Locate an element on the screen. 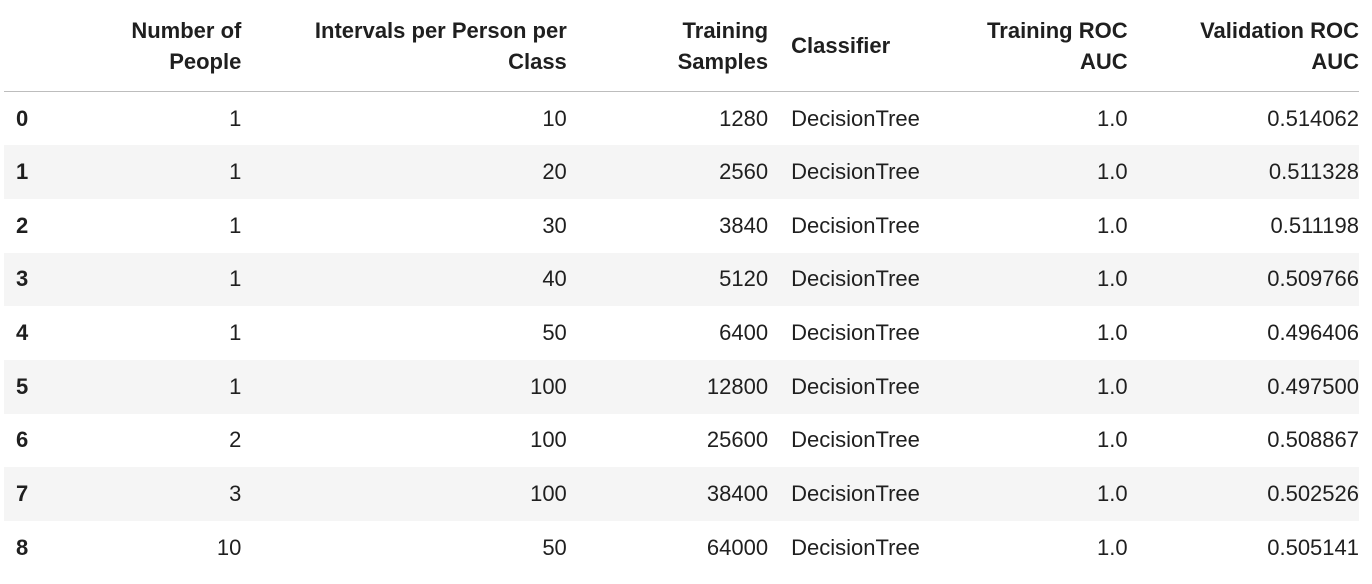 The width and height of the screenshot is (1372, 584). table-row: 4 1 50 6400 DecisionTree 1.0 0.496406 is located at coordinates (681, 333).